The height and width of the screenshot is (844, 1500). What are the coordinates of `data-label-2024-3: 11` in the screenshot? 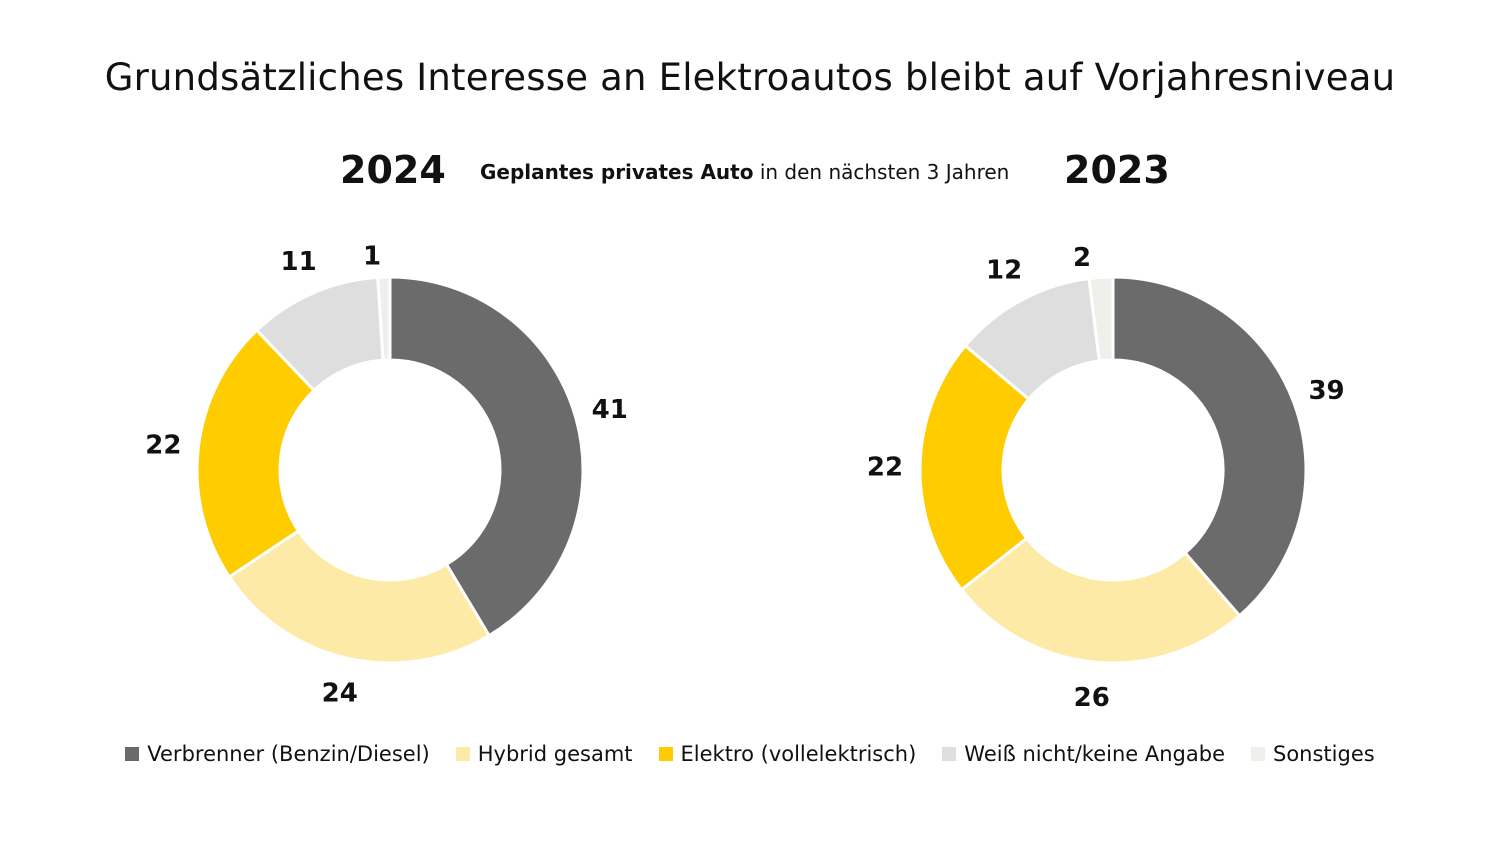 It's located at (298, 262).